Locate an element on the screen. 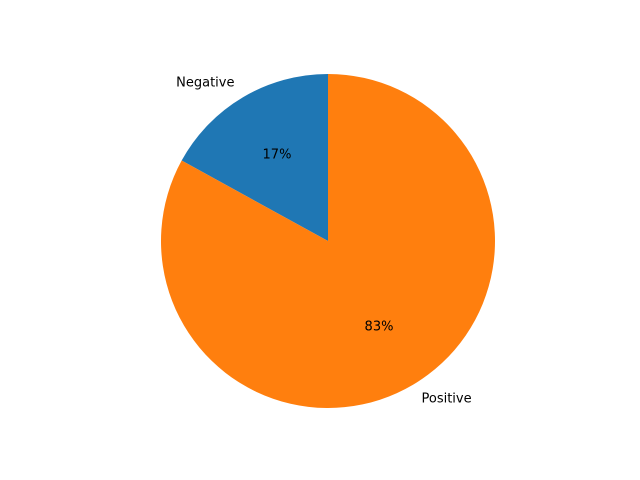  slice-label-positive: Positive is located at coordinates (447, 399).